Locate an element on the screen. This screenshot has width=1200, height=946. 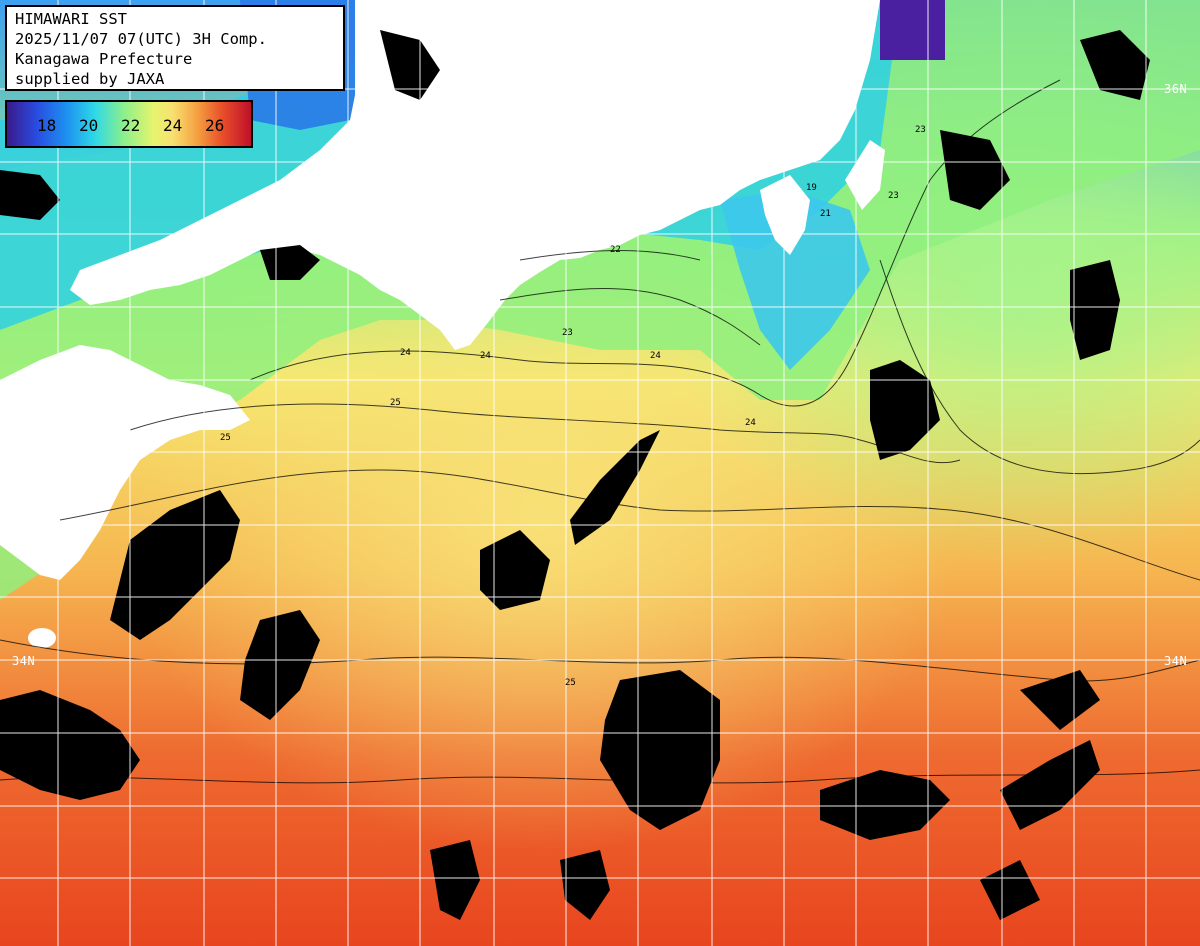
contour-label: 19 is located at coordinates (811, 188).